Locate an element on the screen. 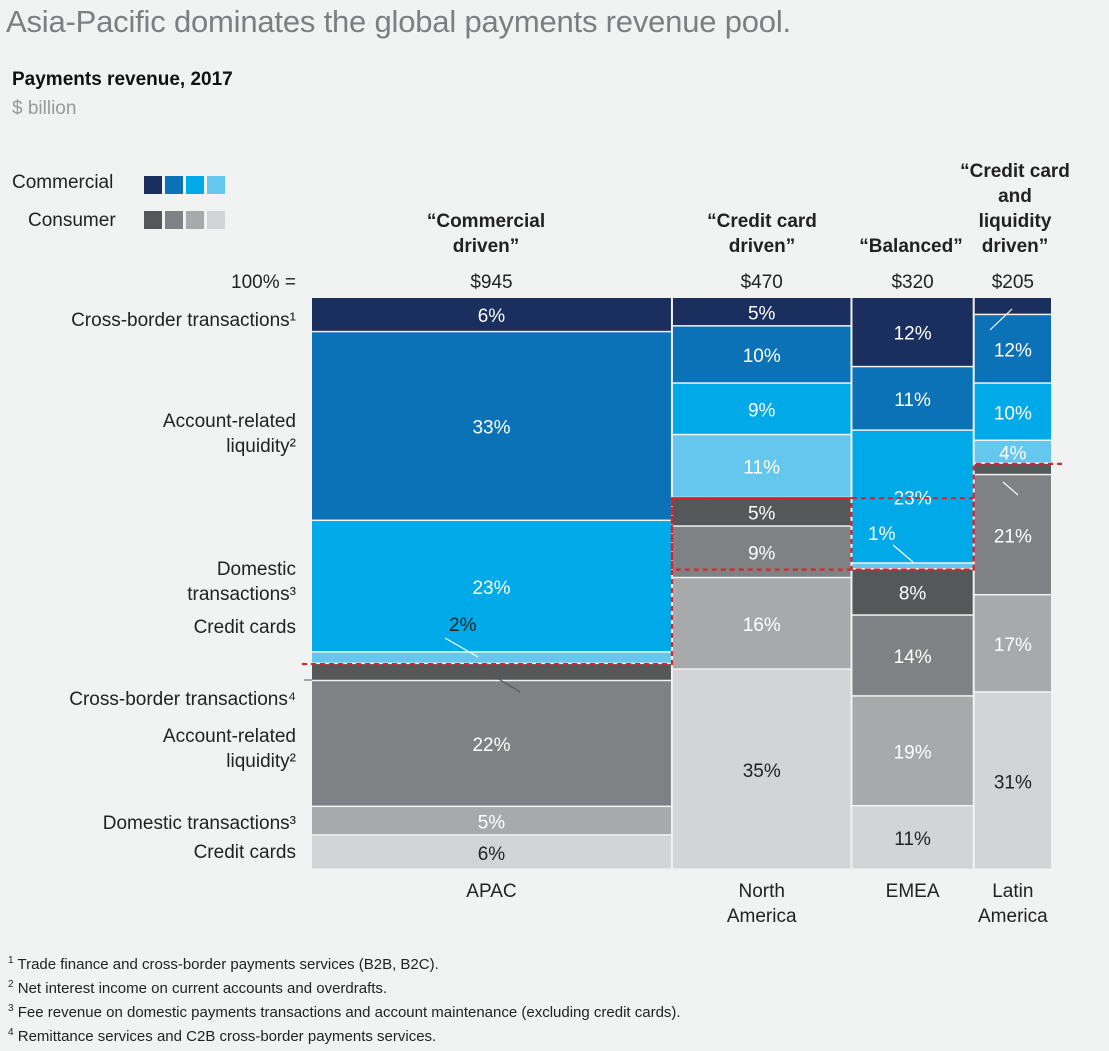  leader-latam-crossborder is located at coordinates (1001, 319).